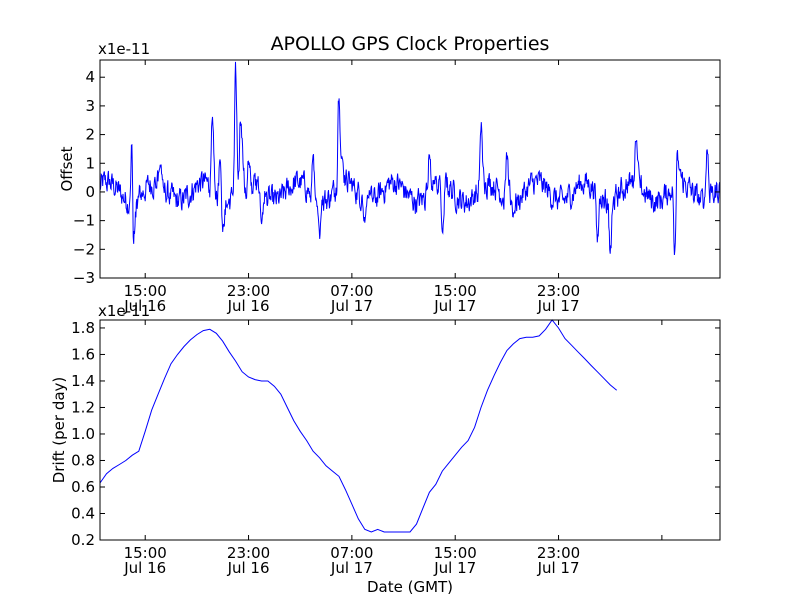 The image size is (800, 600). Describe the element at coordinates (351, 553) in the screenshot. I see `drift-xtick-time: 07:00` at that location.